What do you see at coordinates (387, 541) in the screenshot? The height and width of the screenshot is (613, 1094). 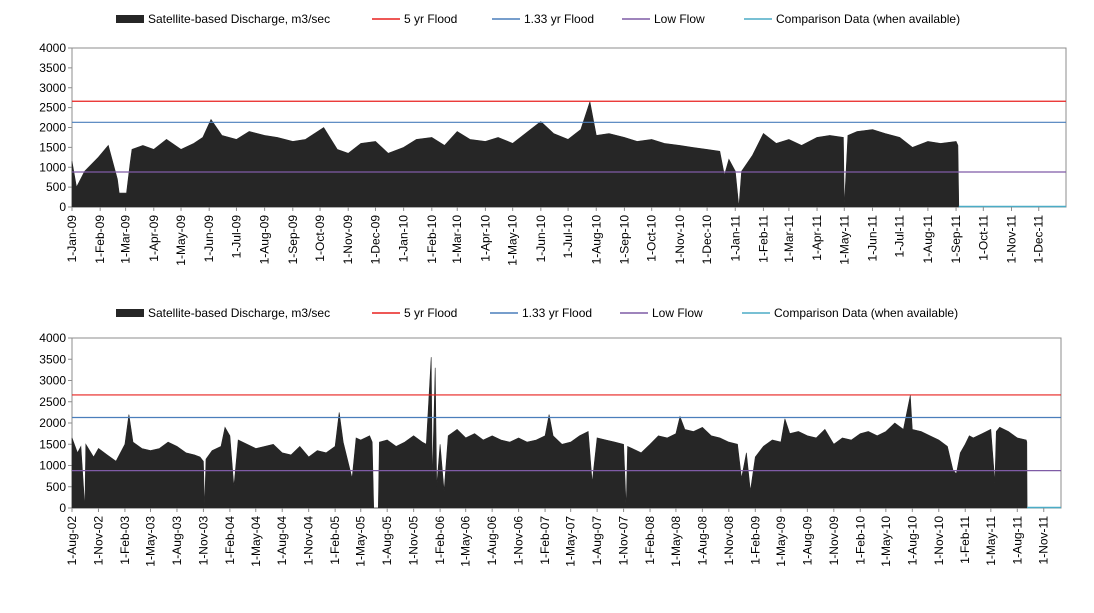 I see `x-tick-label: 1-Aug-05` at bounding box center [387, 541].